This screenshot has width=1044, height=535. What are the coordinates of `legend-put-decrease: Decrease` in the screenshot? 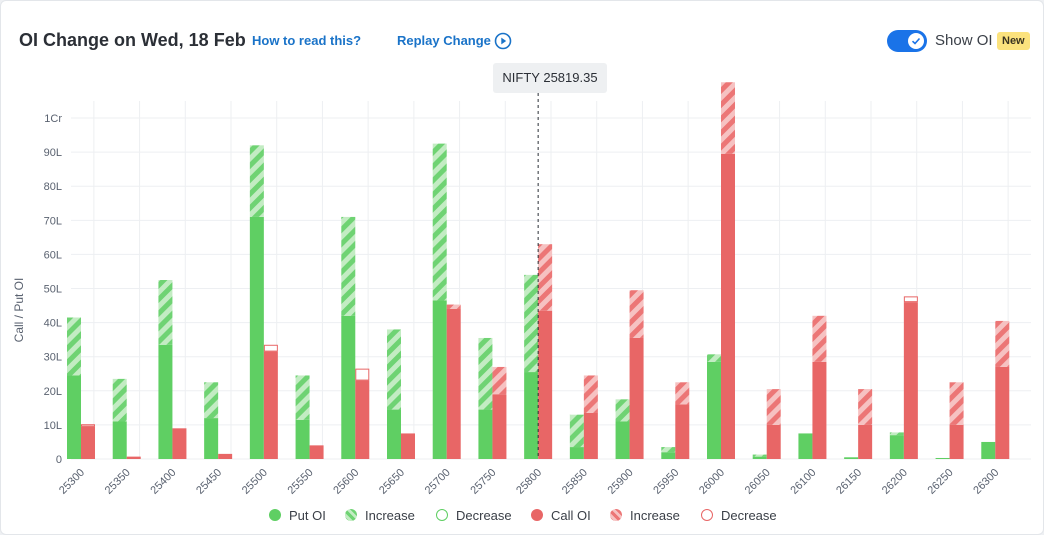 It's located at (474, 515).